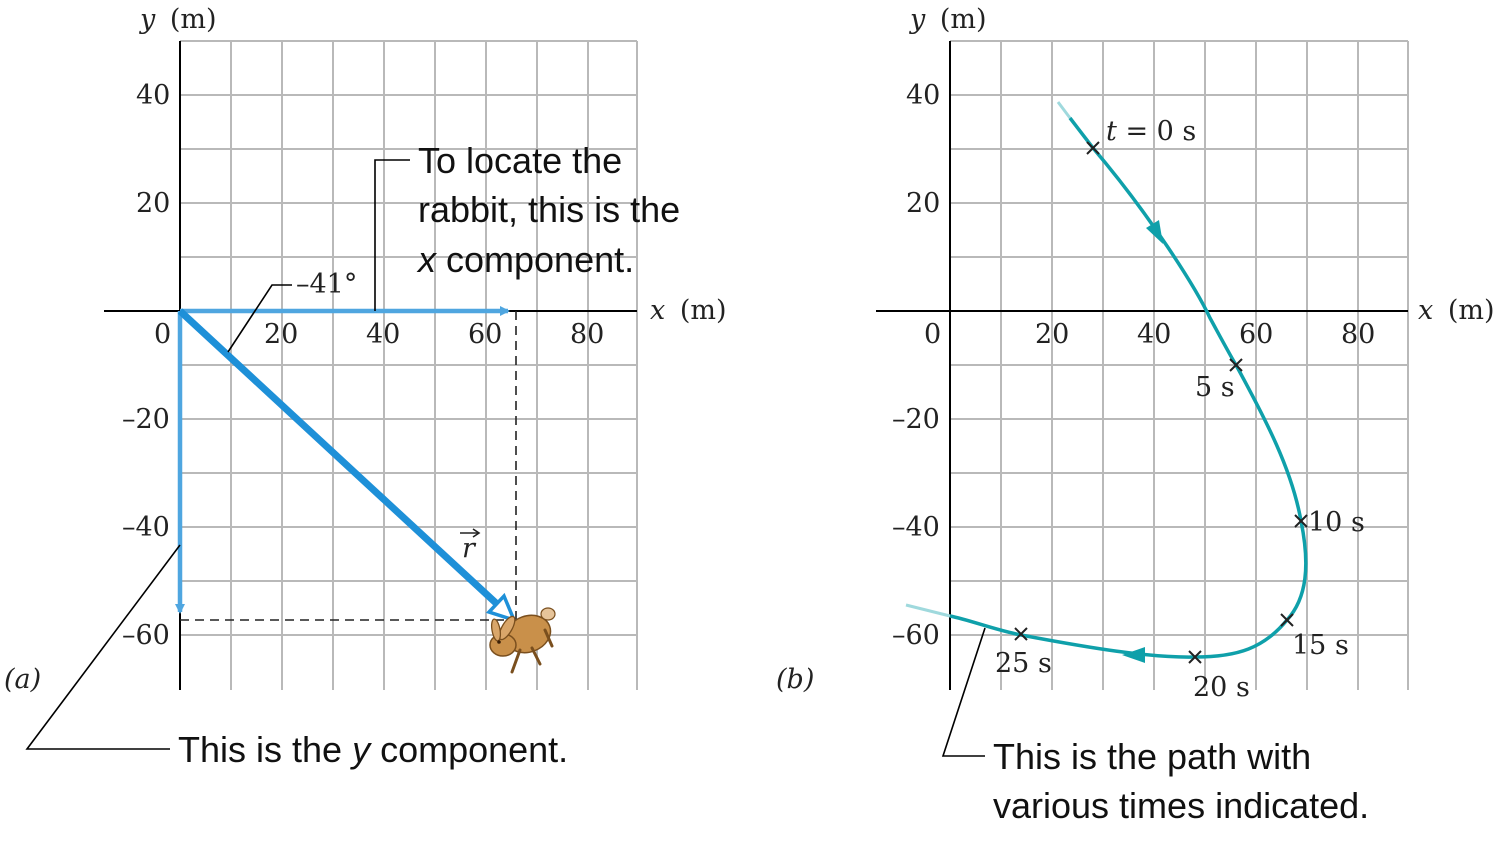  I want to click on panel-b-y-tick: –20, so click(916, 419).